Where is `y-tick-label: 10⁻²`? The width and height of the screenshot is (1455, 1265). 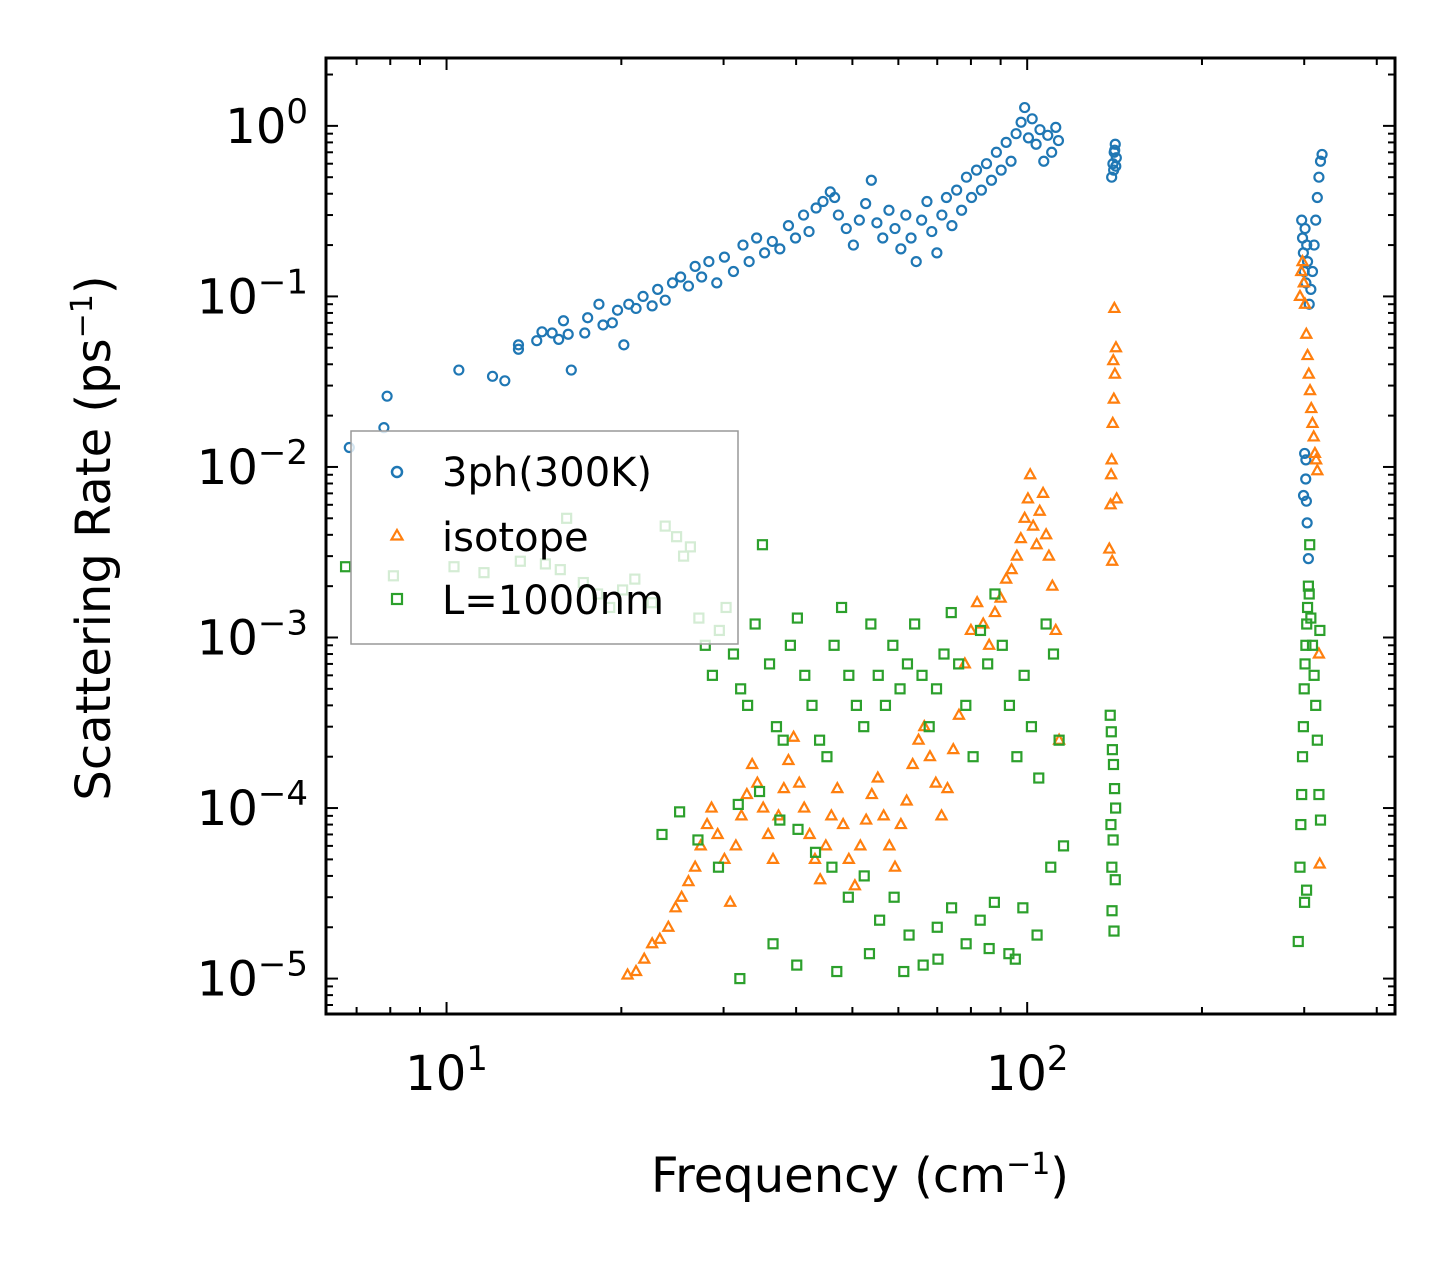
y-tick-label: 10⁻² is located at coordinates (252, 464).